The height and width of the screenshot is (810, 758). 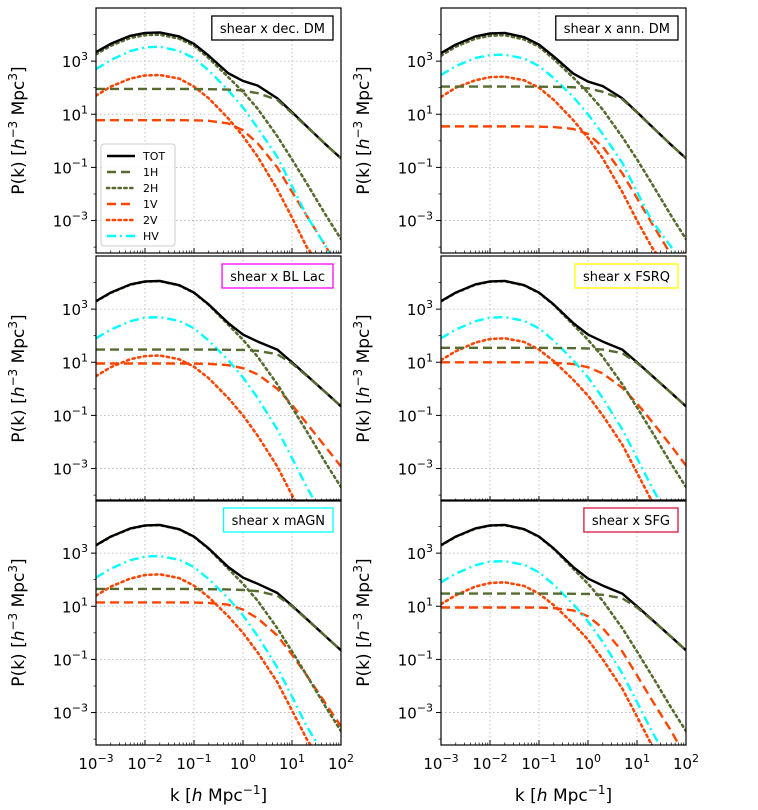 I want to click on panel-title: shear x BL Lac, so click(x=277, y=277).